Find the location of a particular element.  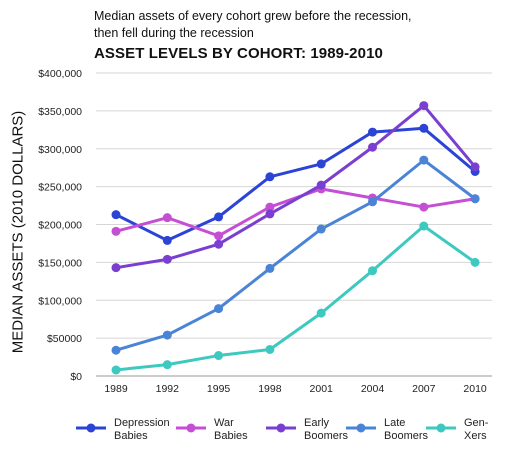

x-tick-label: 1998 is located at coordinates (270, 389).